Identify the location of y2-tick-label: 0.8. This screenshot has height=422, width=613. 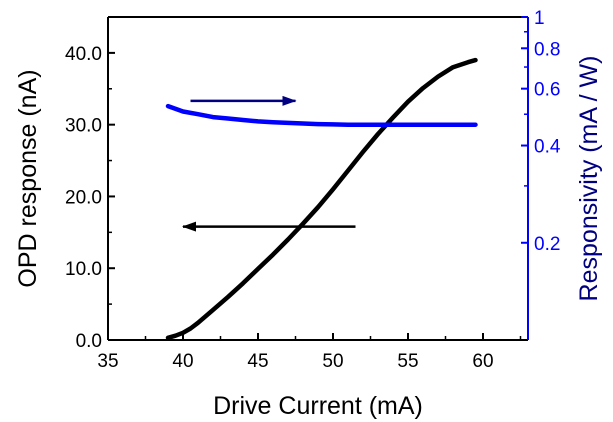
(547, 49).